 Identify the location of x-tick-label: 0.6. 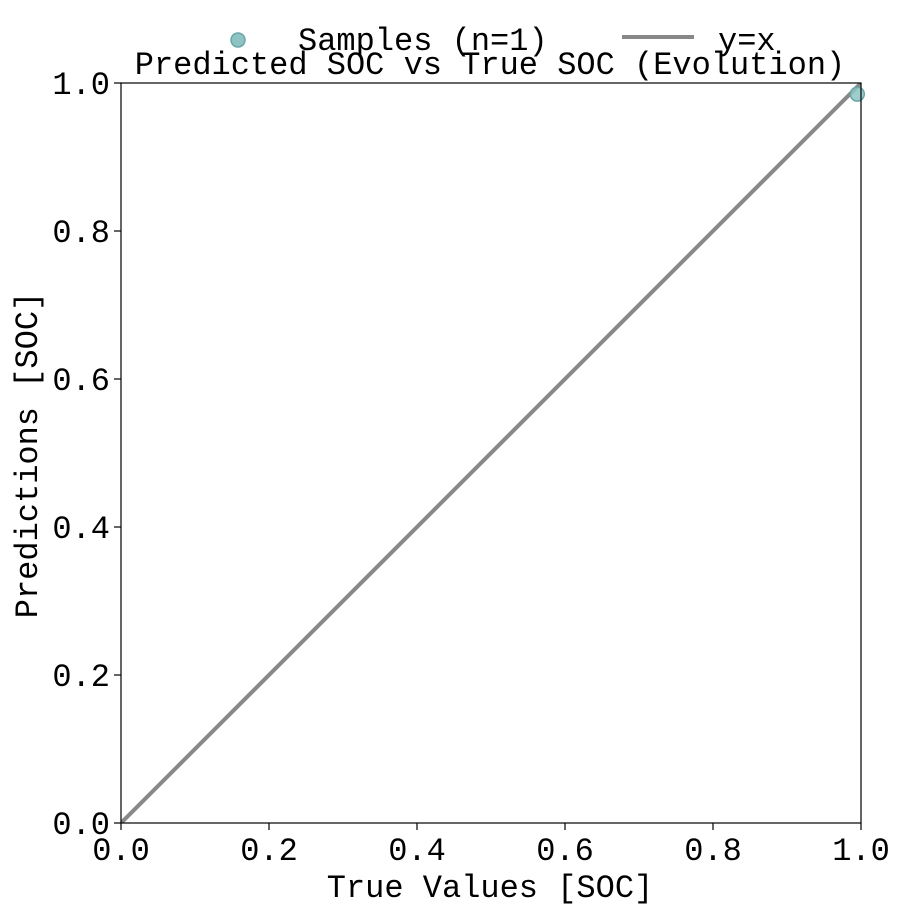
(565, 851).